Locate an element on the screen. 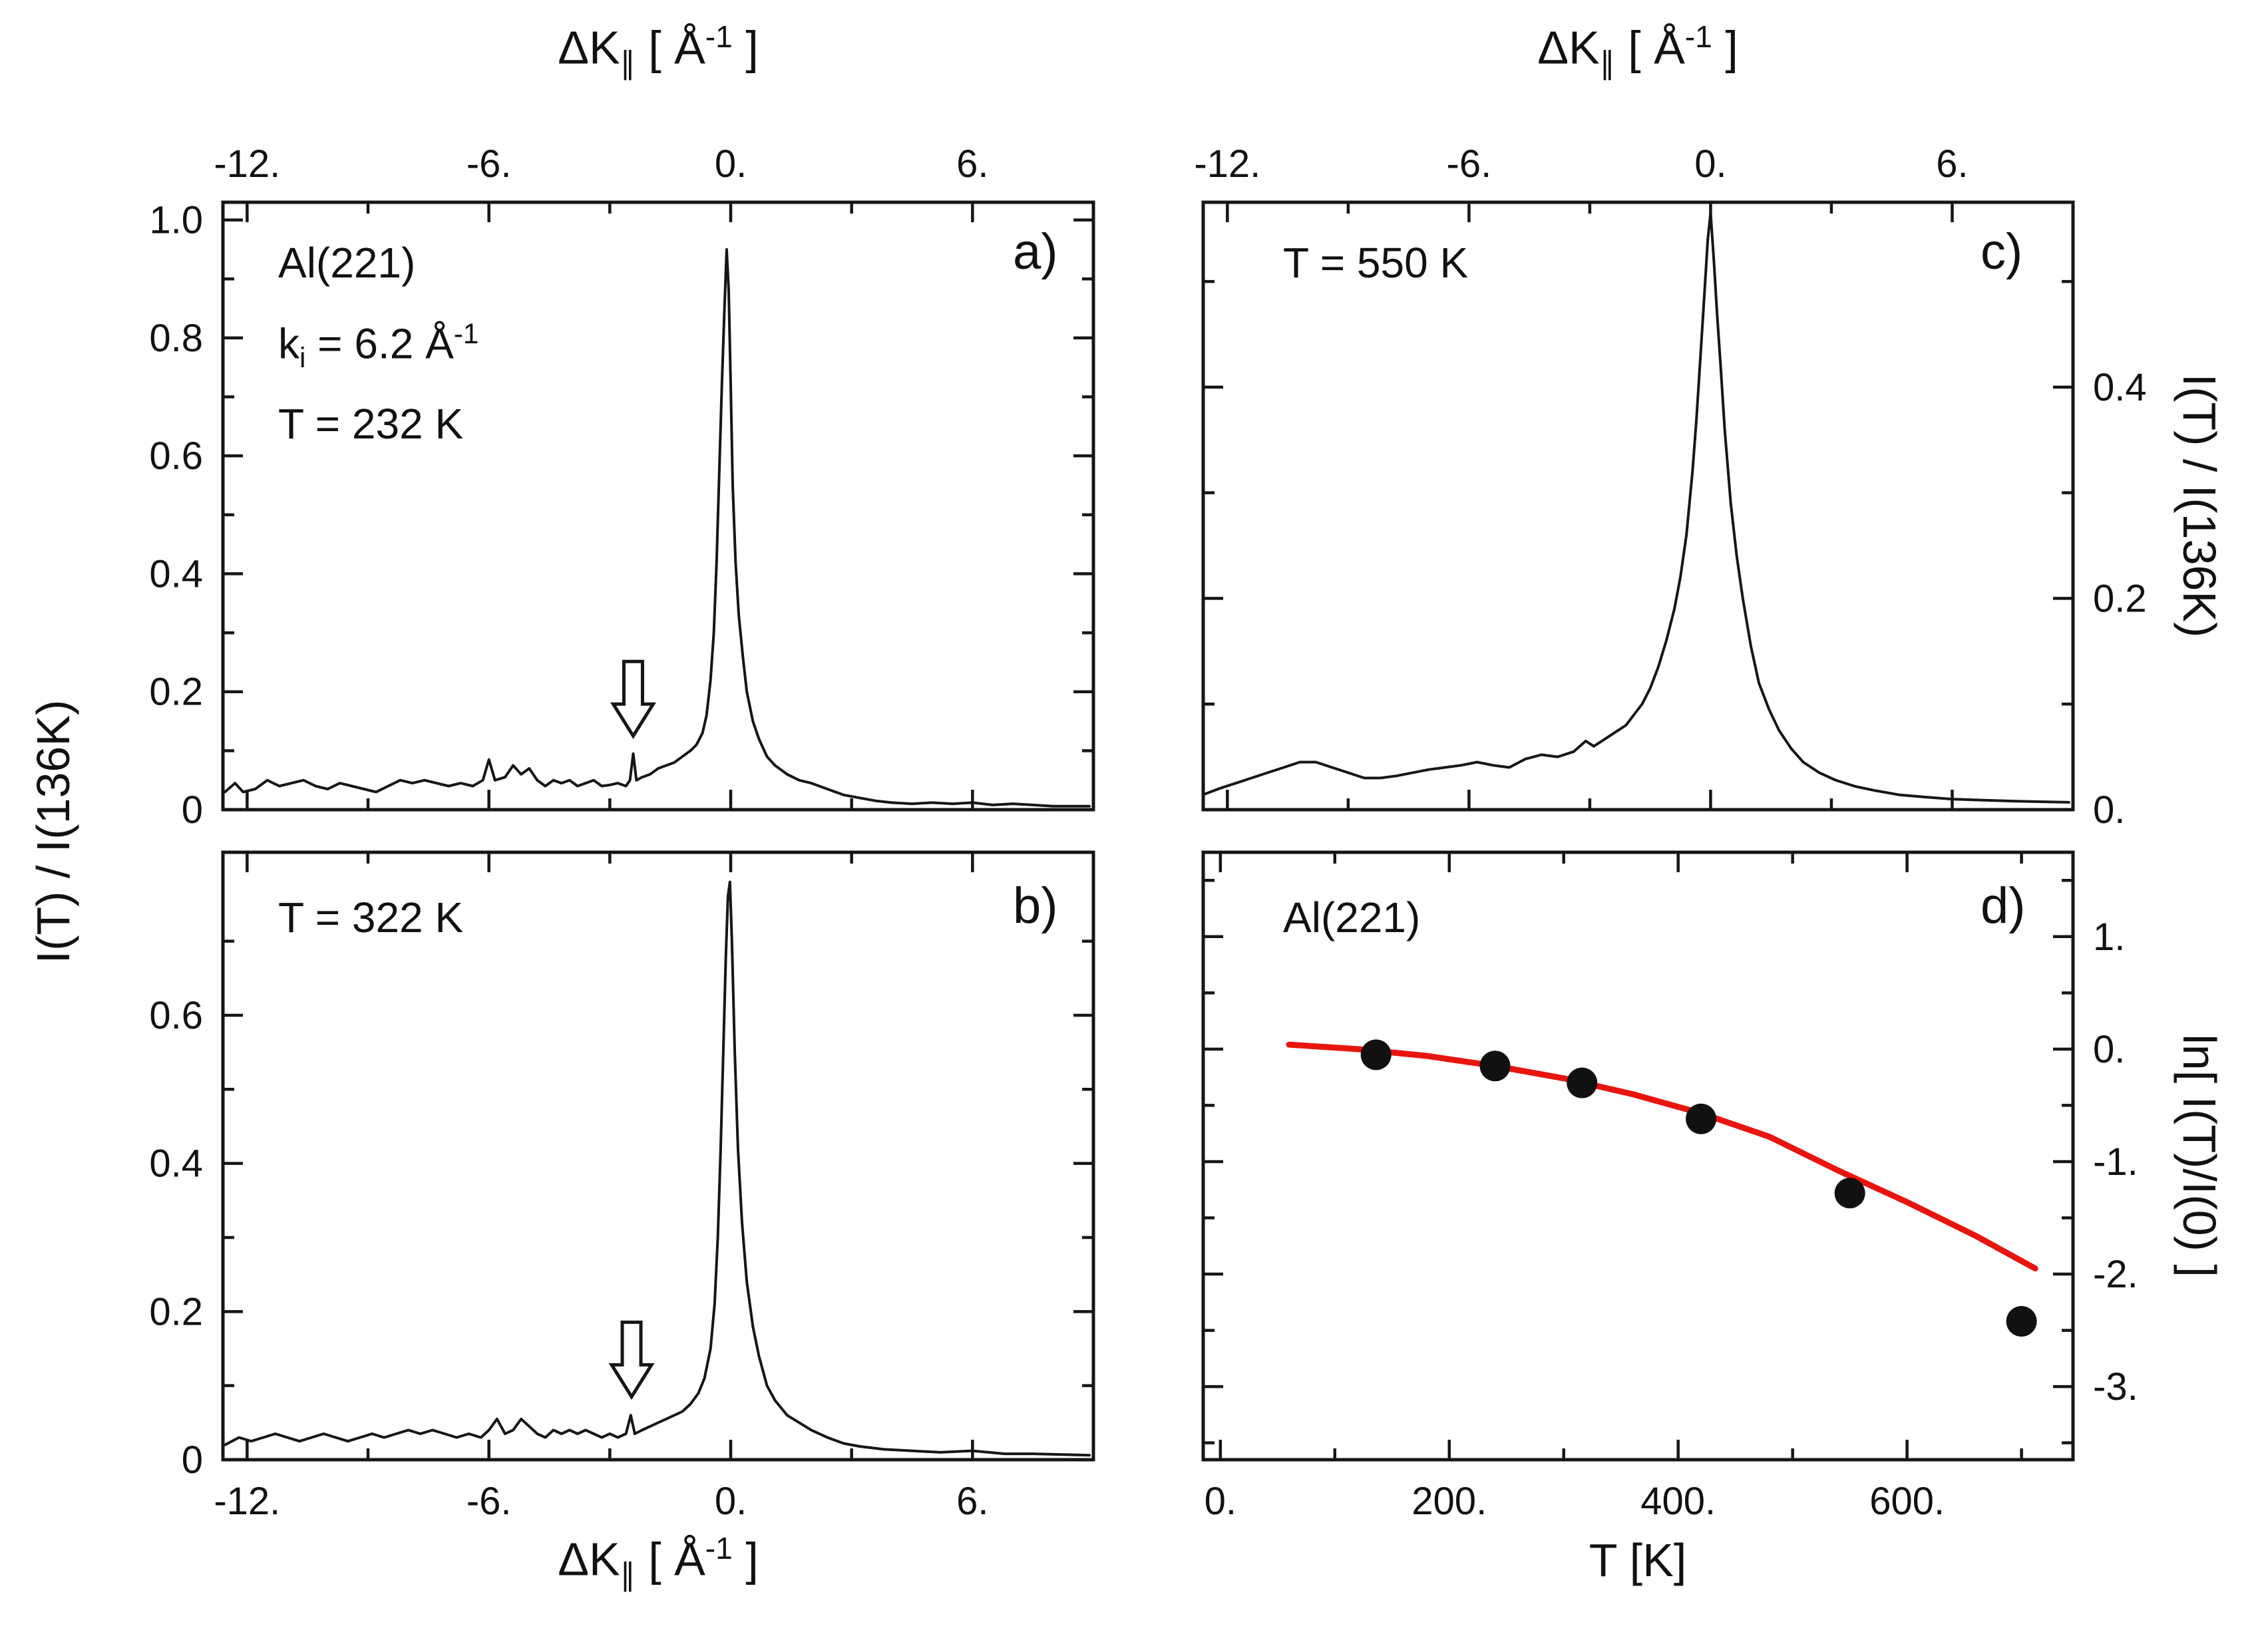  panel-a-tick-label: 6. is located at coordinates (972, 164).